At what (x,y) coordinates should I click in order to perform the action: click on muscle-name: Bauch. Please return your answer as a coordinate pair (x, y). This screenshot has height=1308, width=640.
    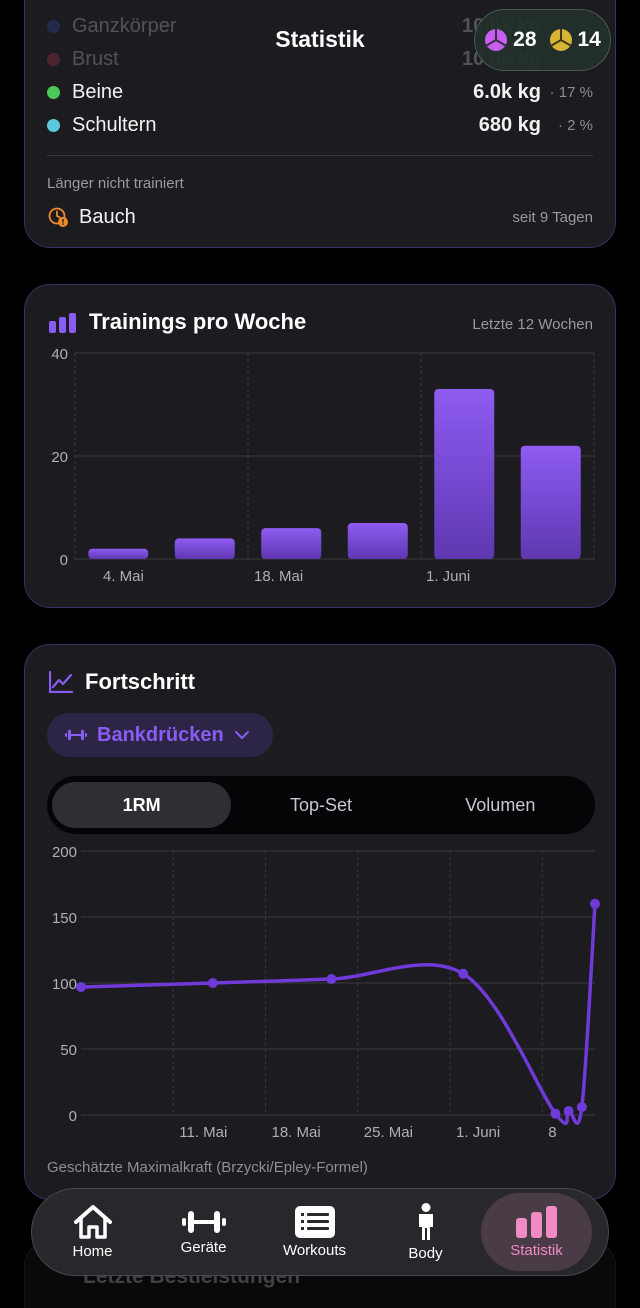
    Looking at the image, I should click on (107, 216).